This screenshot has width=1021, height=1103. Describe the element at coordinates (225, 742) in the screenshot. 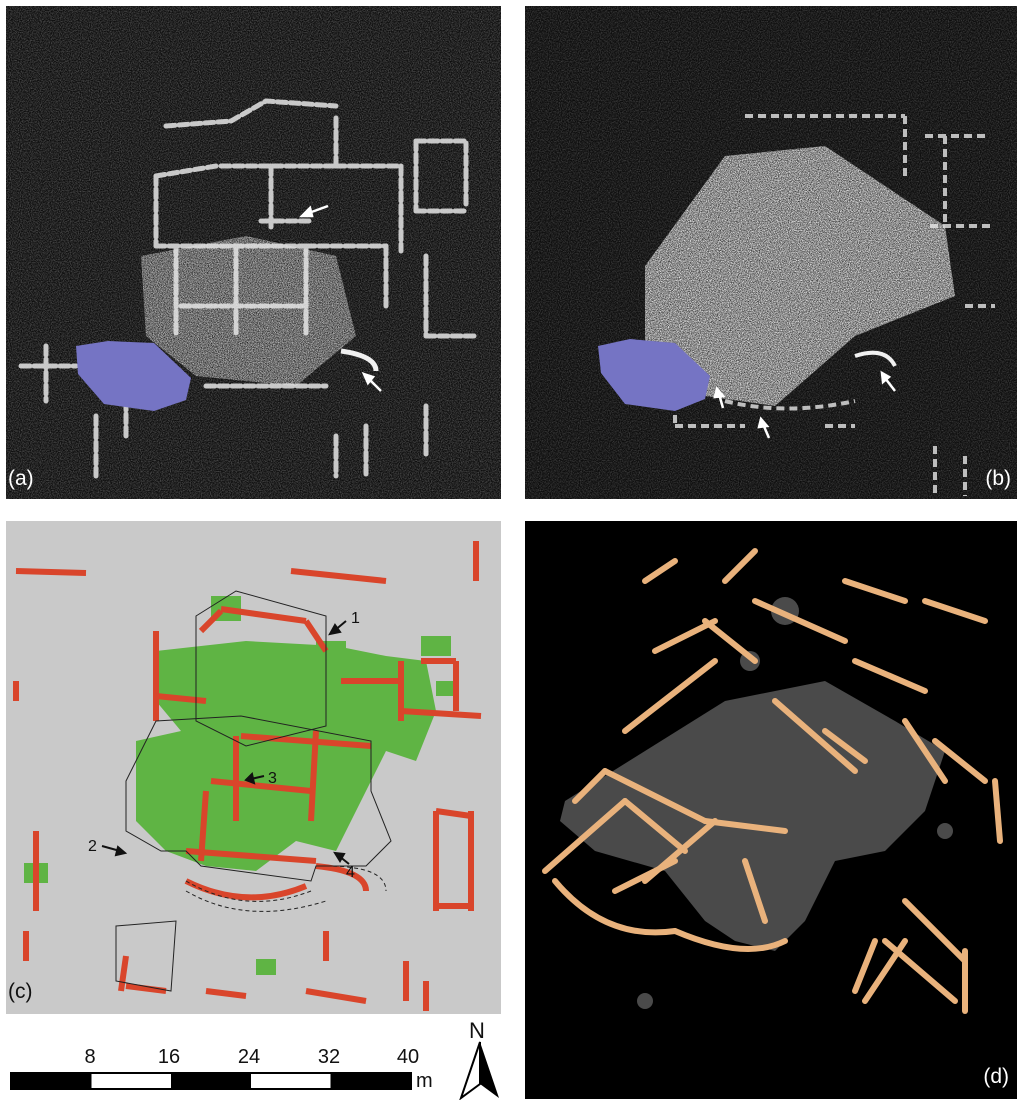

I see `callout-arrows` at that location.